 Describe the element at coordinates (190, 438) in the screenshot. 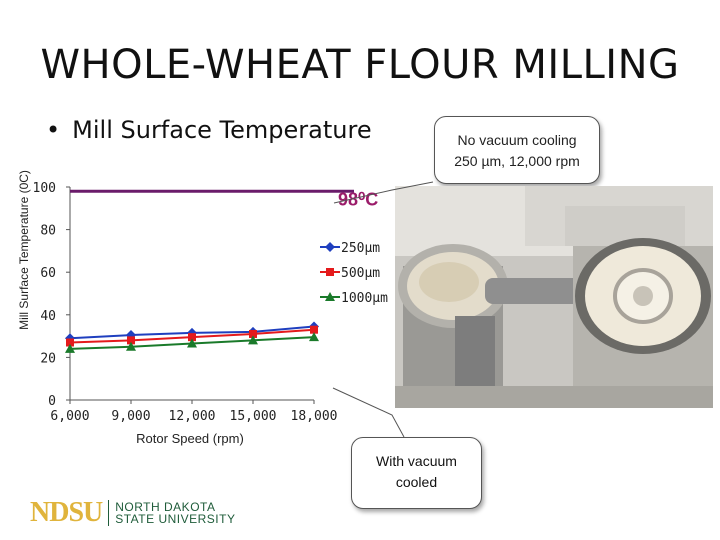

I see `x-axis-label: Rotor Speed (rpm)` at that location.